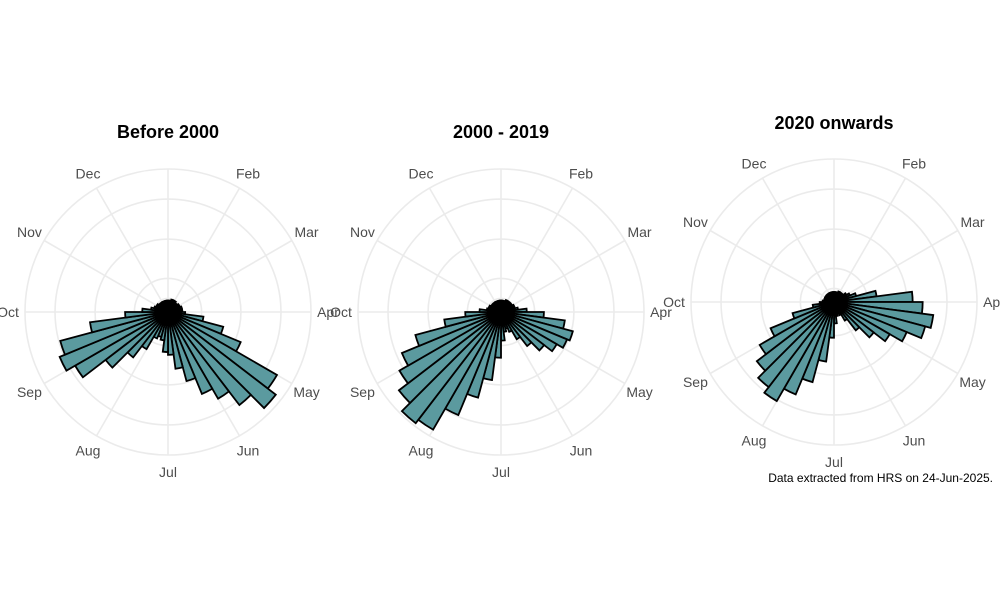  Describe the element at coordinates (880, 478) in the screenshot. I see `data-source-caption: Data extracted from HRS on 24-Jun-2025.` at that location.